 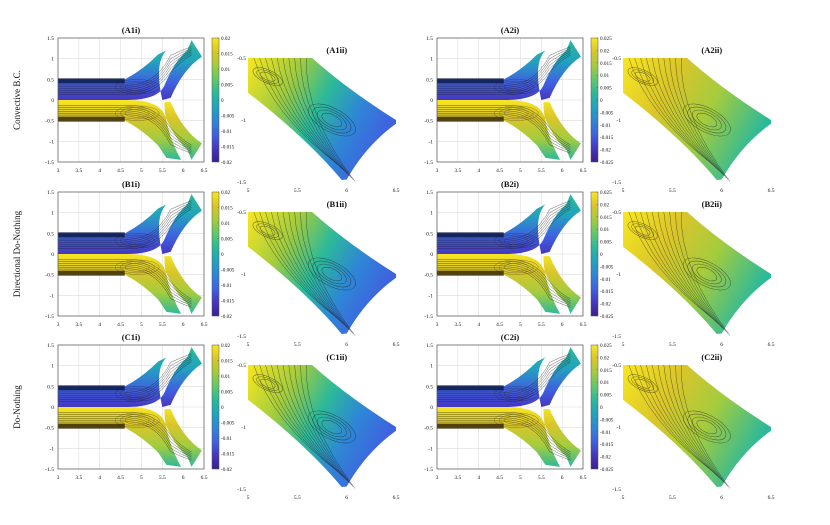 What do you see at coordinates (337, 204) in the screenshot?
I see `panel-title: (B1ii)` at bounding box center [337, 204].